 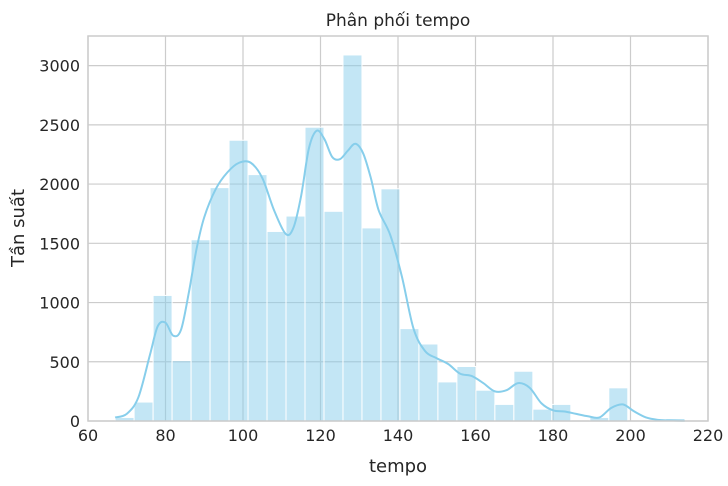 What do you see at coordinates (18, 228) in the screenshot?
I see `y-axis-label: Tần suất` at bounding box center [18, 228].